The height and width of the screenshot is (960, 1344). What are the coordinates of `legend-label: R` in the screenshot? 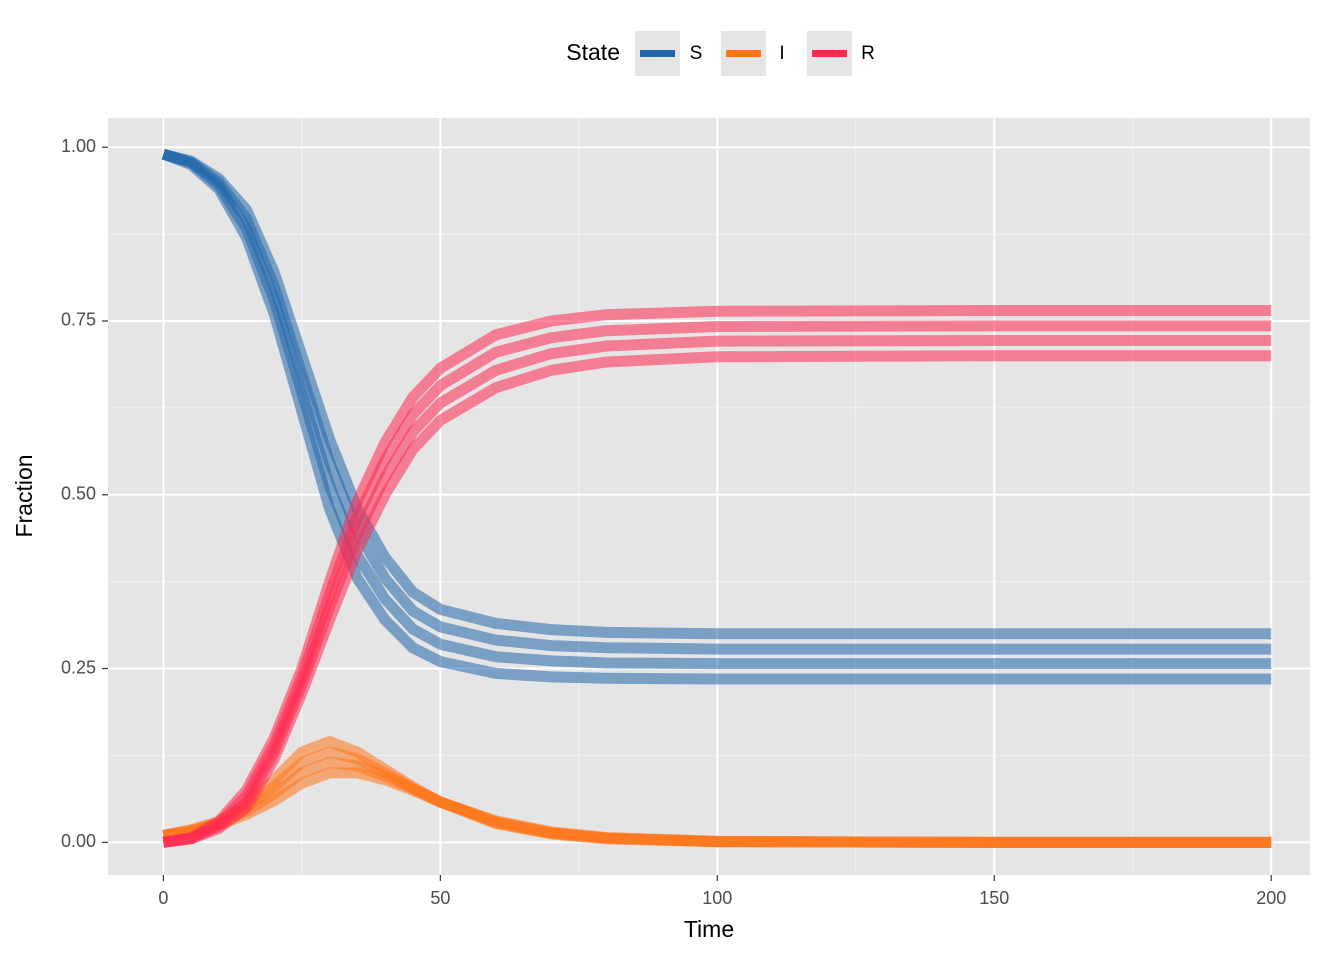 It's located at (868, 53).